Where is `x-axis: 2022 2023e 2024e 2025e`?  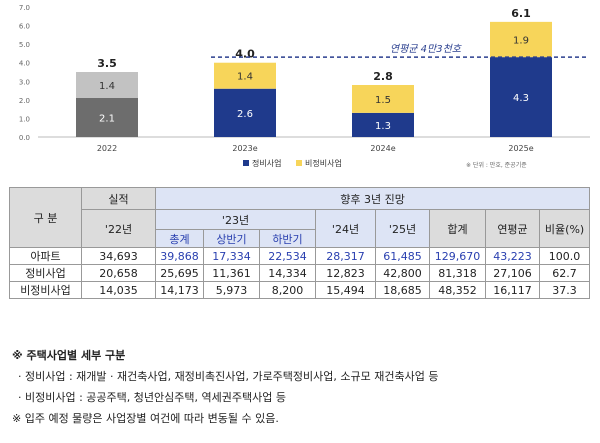
x-axis: 2022 2023e 2024e 2025e is located at coordinates (315, 148).